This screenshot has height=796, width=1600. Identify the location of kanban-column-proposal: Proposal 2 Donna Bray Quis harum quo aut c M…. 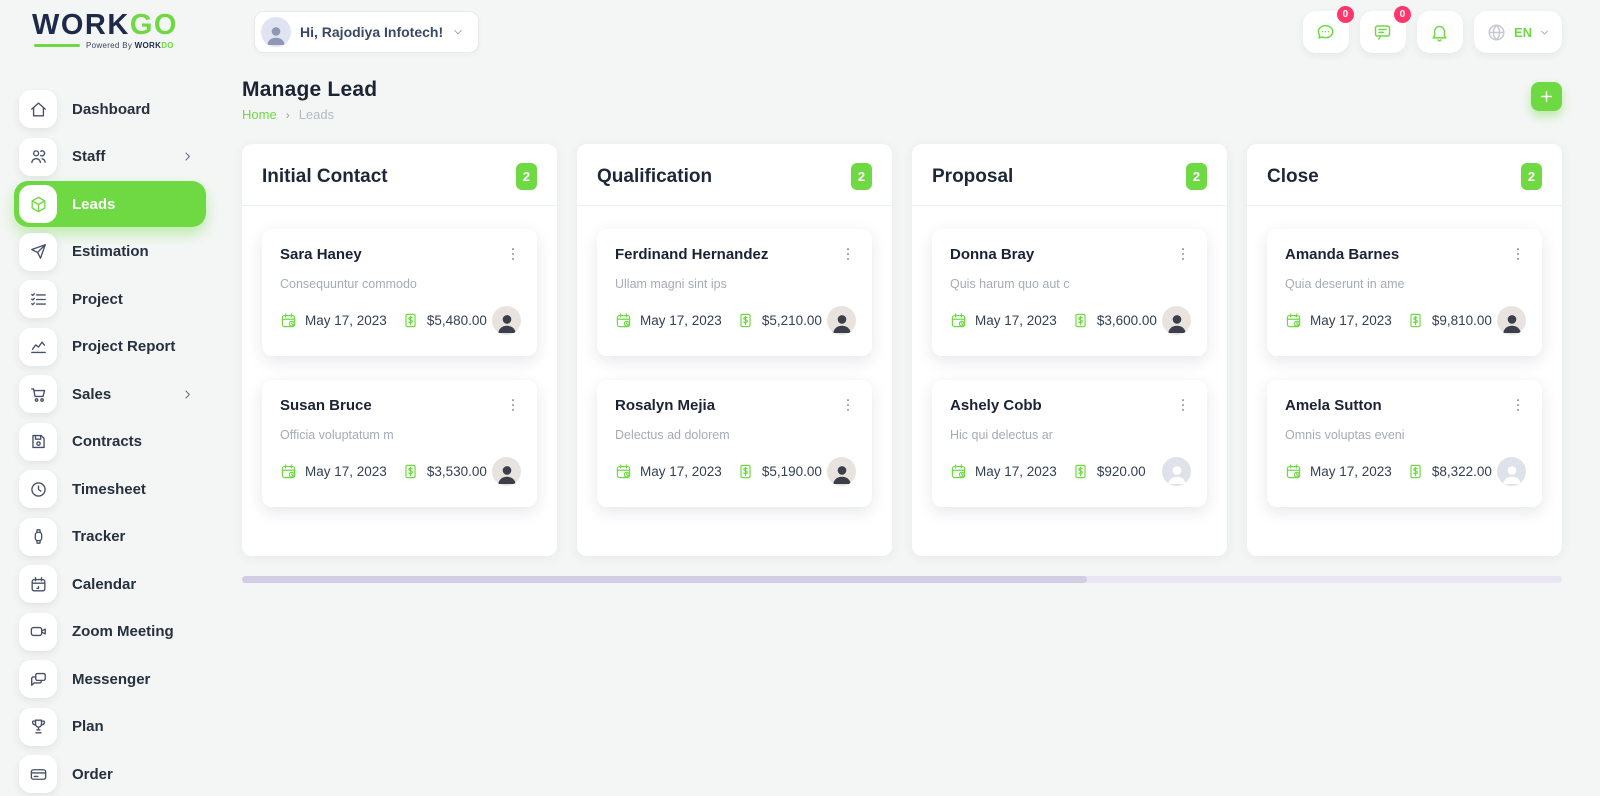
(1069, 350).